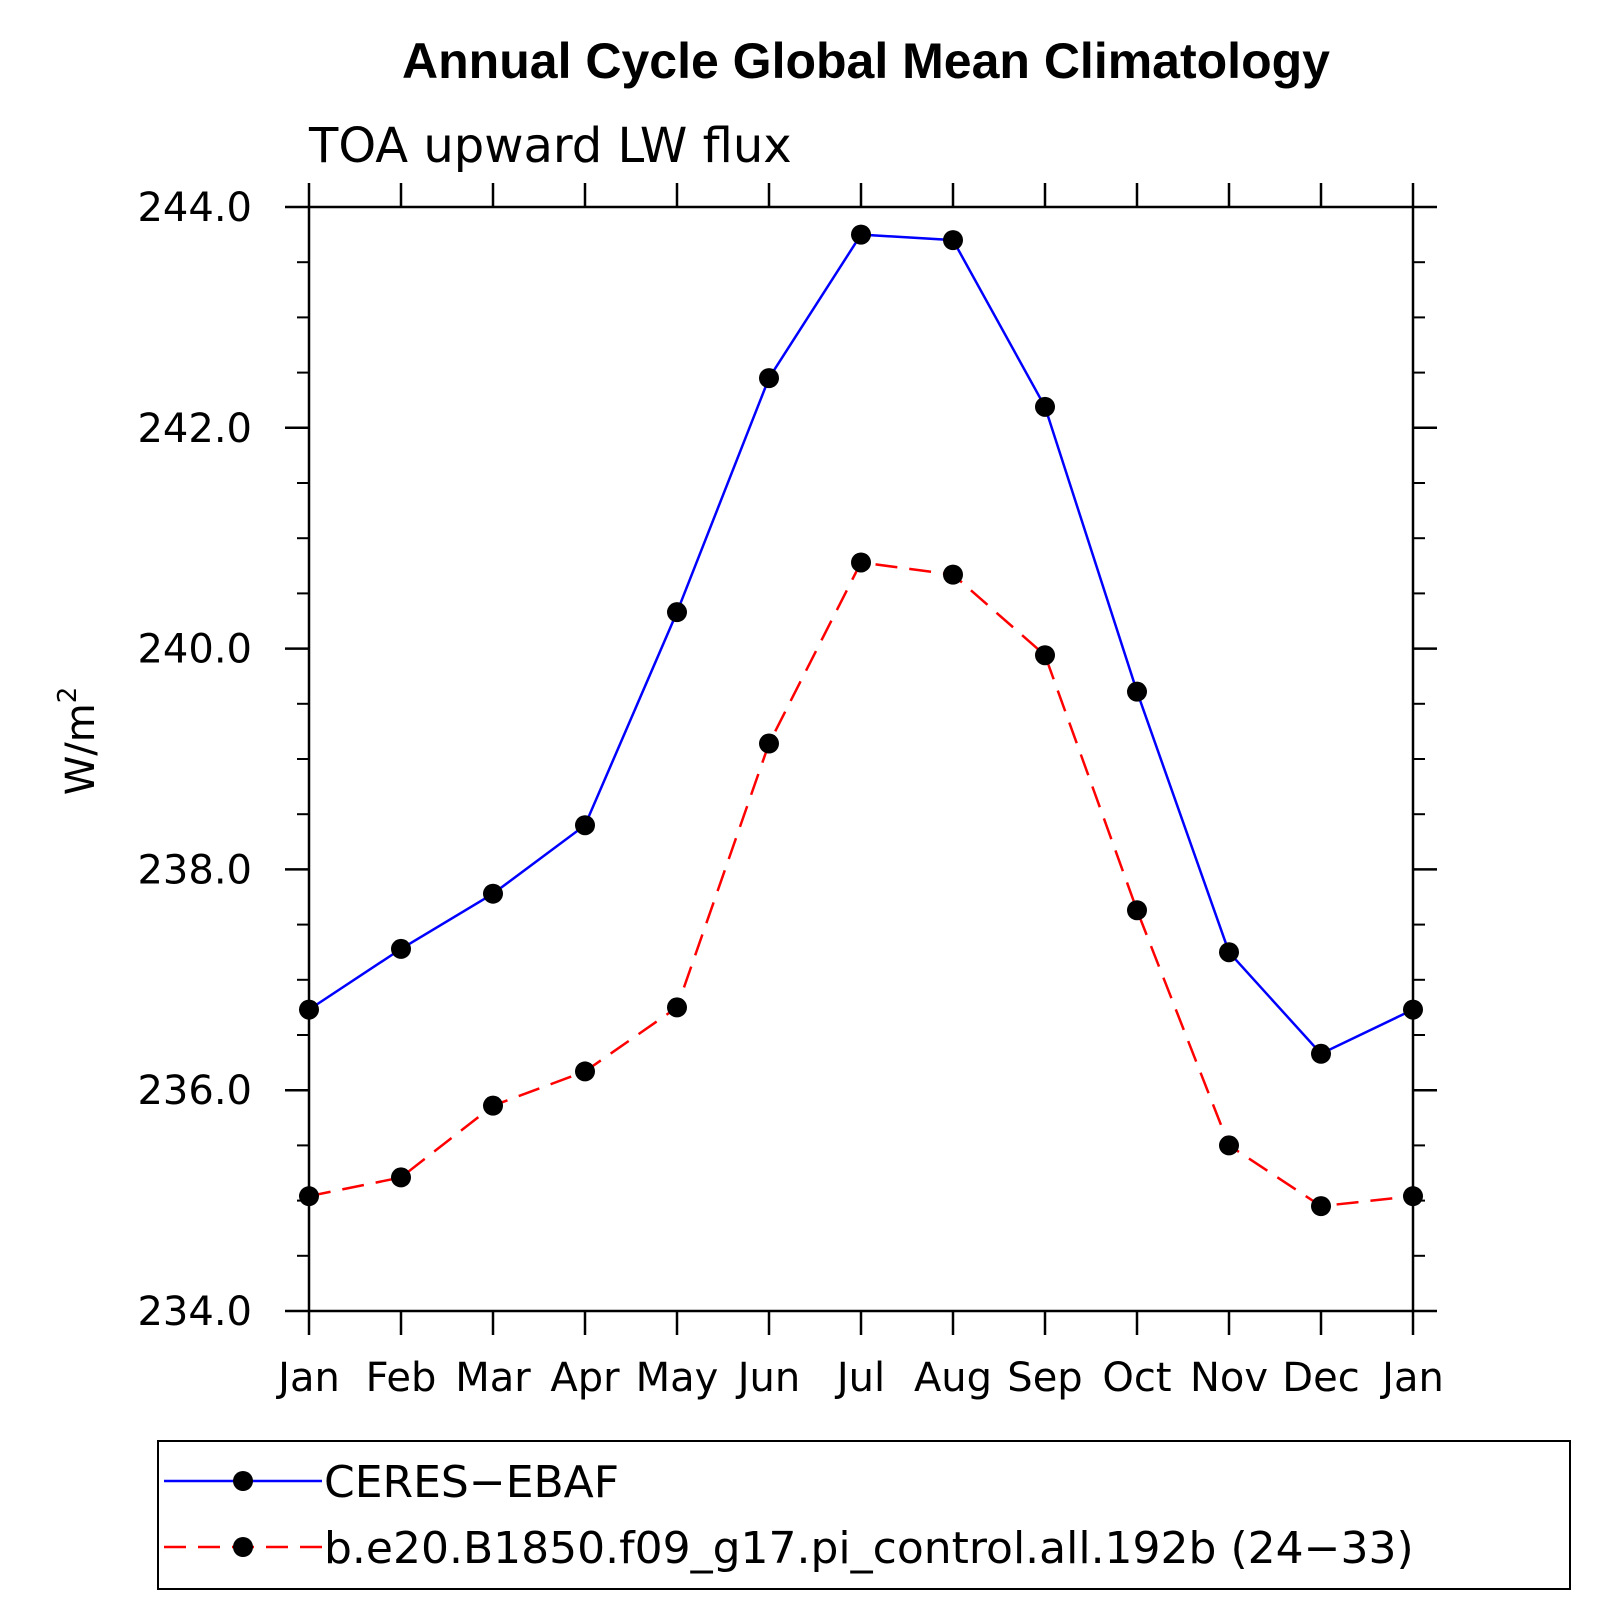 The image size is (1613, 1613). I want to click on y-tick-label: 244.0, so click(194, 208).